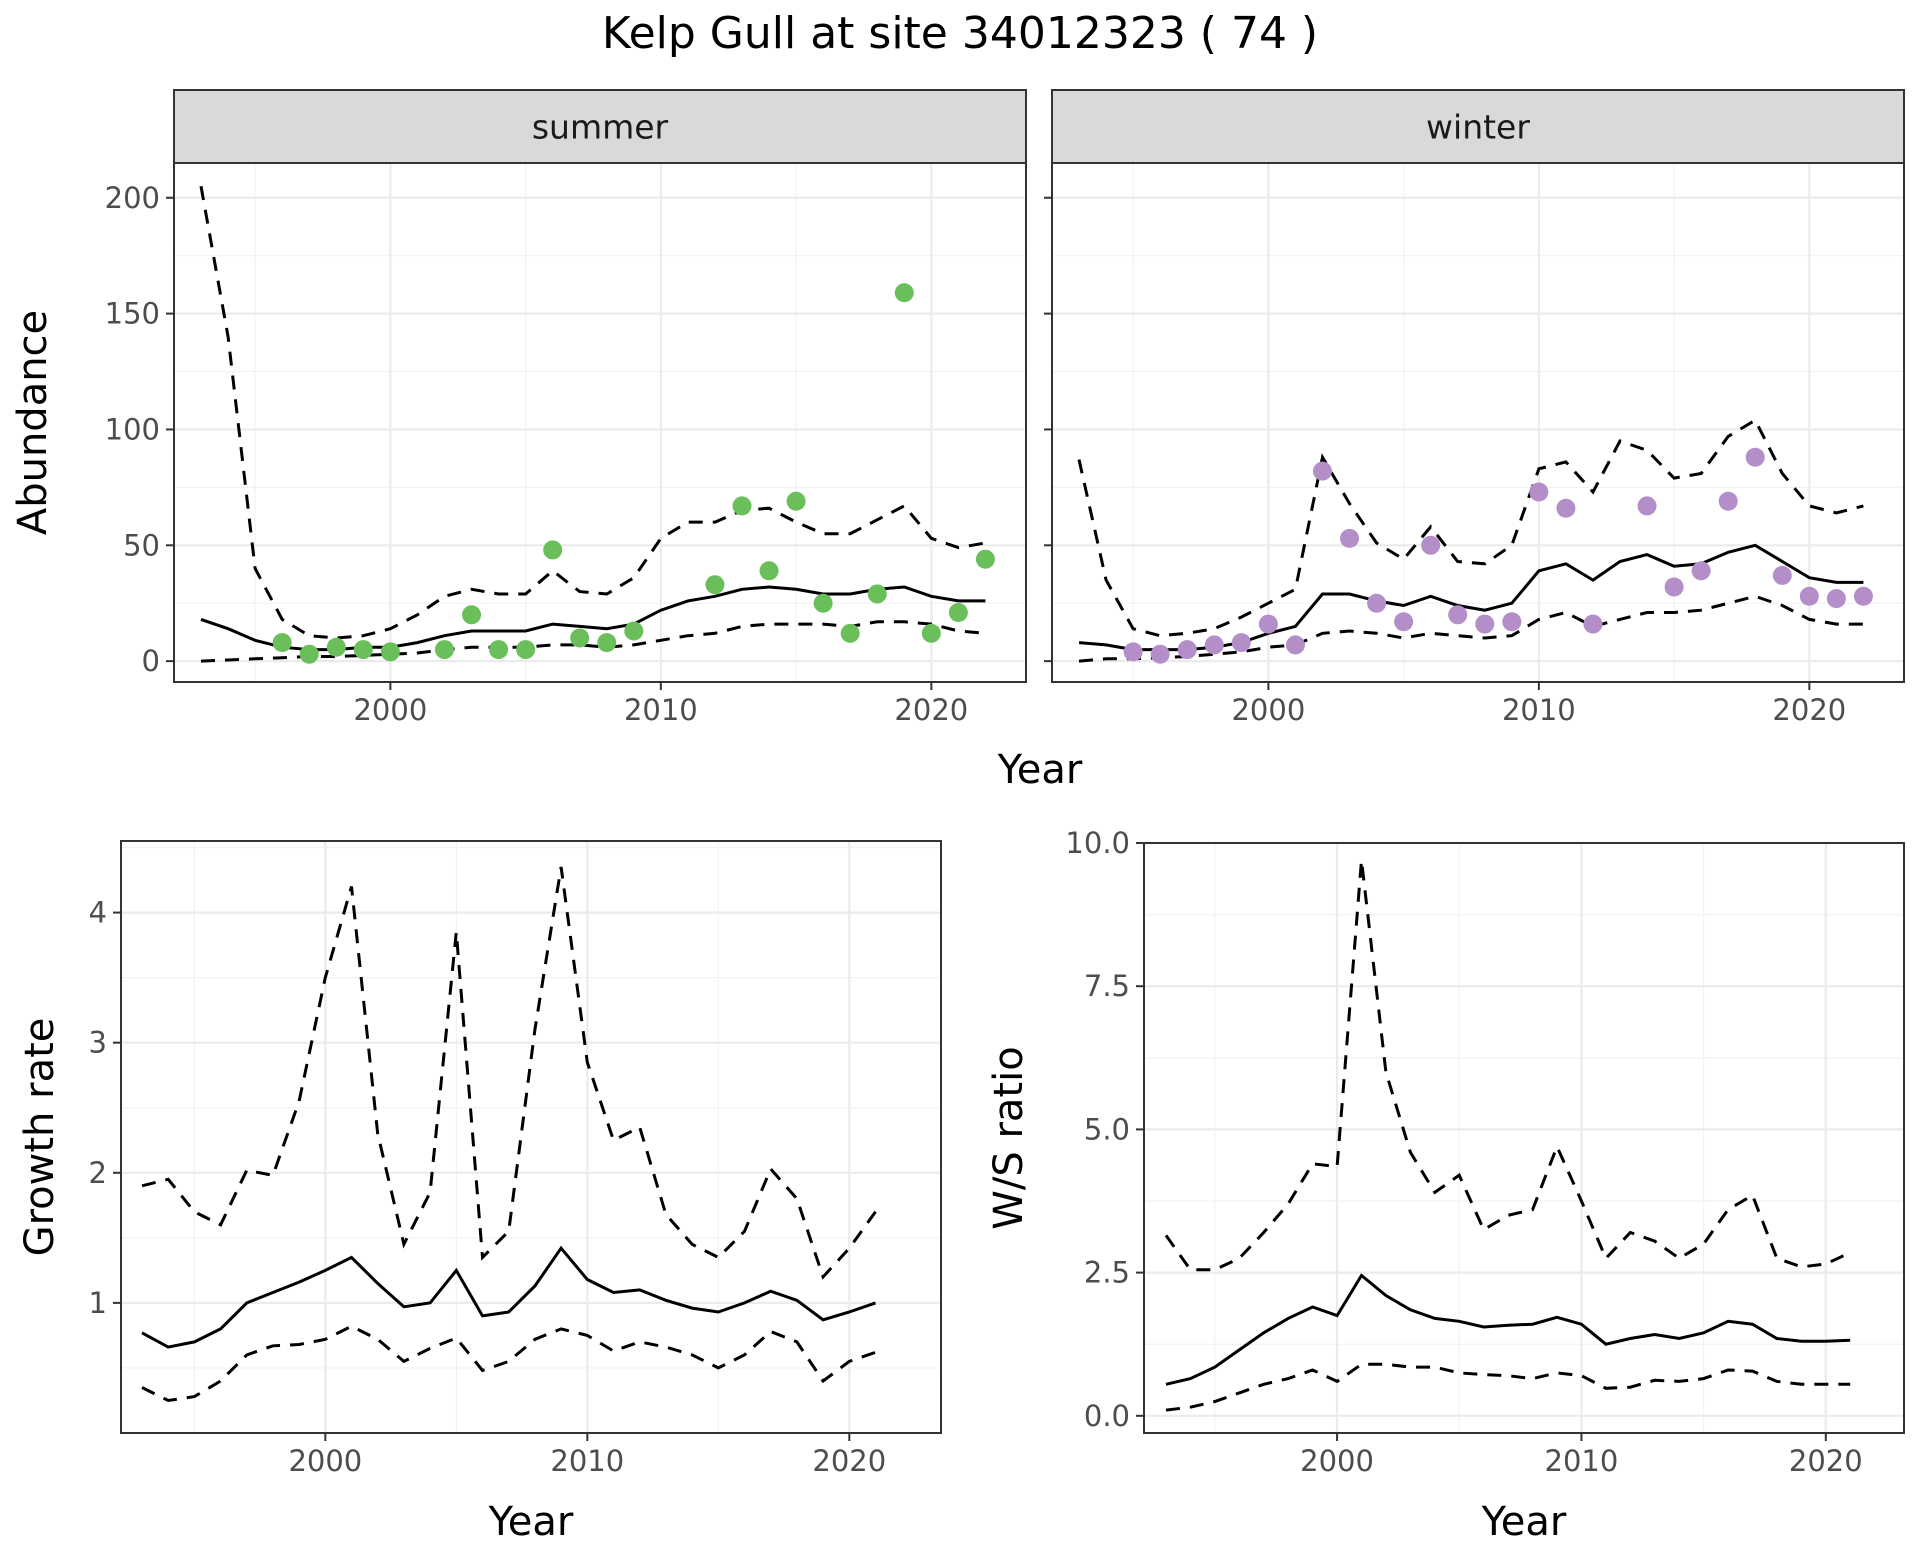  Describe the element at coordinates (132, 198) in the screenshot. I see `y-tick-label: 200` at that location.